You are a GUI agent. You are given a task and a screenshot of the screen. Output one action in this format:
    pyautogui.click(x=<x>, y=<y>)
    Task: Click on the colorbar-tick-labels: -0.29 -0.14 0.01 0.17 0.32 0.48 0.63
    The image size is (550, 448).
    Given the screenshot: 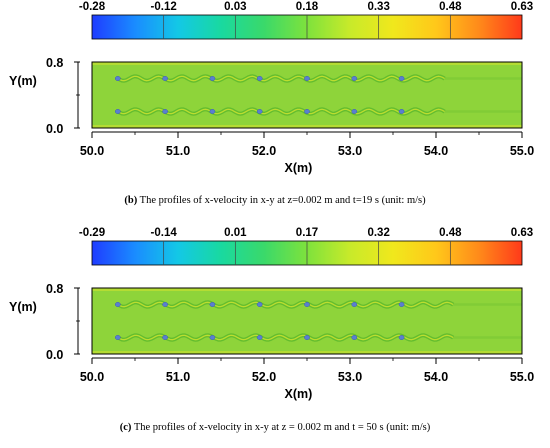 What is the action you would take?
    pyautogui.click(x=306, y=233)
    